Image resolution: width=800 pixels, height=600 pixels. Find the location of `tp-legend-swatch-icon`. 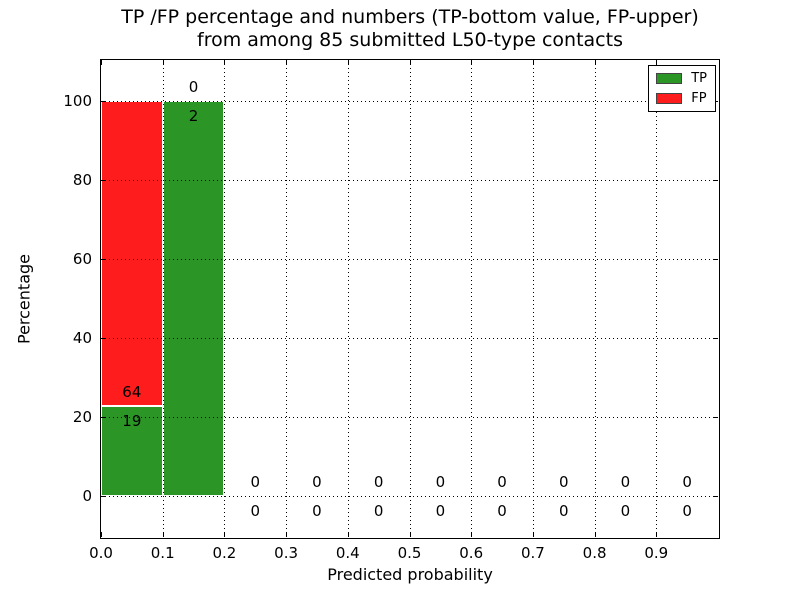

tp-legend-swatch-icon is located at coordinates (669, 78).